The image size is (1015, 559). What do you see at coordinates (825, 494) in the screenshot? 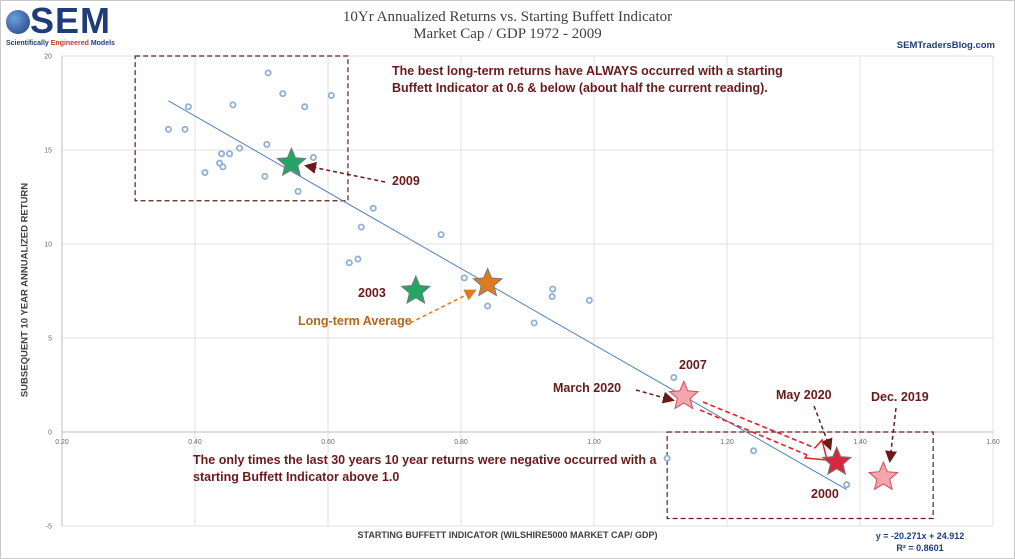
I see `label-2000: 2000` at bounding box center [825, 494].